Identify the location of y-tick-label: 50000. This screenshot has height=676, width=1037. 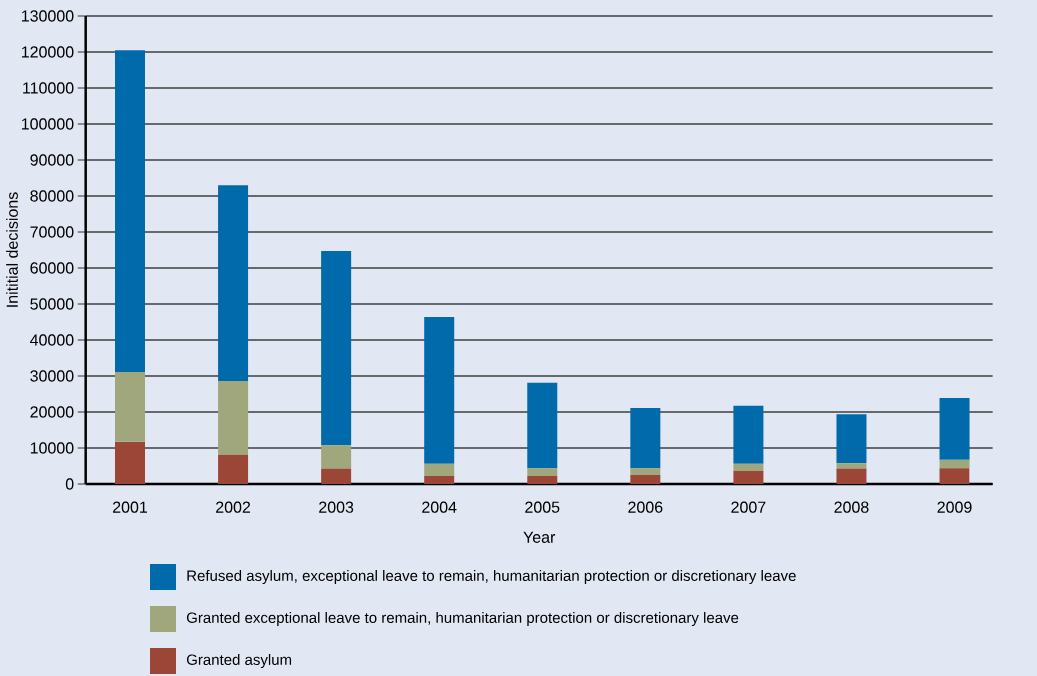
(52, 304).